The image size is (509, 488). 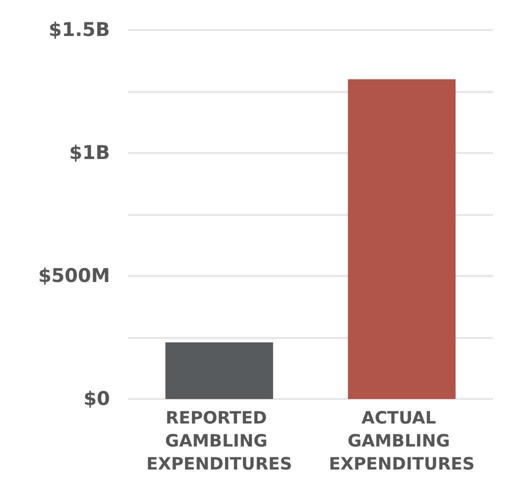 What do you see at coordinates (97, 399) in the screenshot?
I see `y-tick-label: $0` at bounding box center [97, 399].